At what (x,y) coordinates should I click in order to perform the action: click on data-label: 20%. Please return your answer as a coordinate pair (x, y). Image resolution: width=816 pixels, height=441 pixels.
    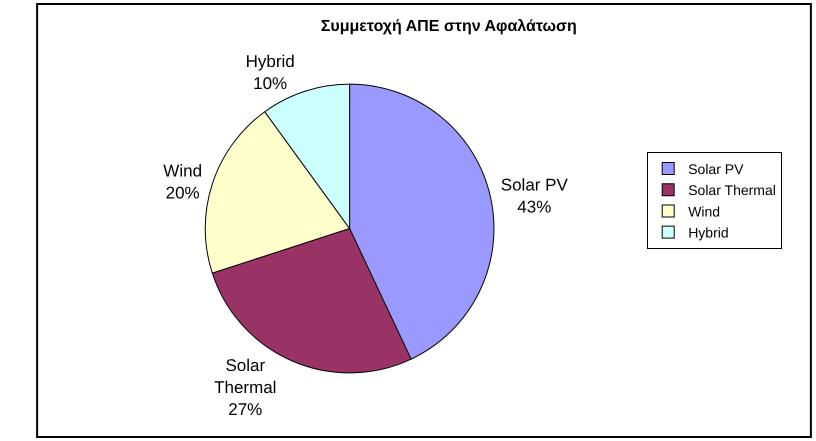
    Looking at the image, I should click on (183, 193).